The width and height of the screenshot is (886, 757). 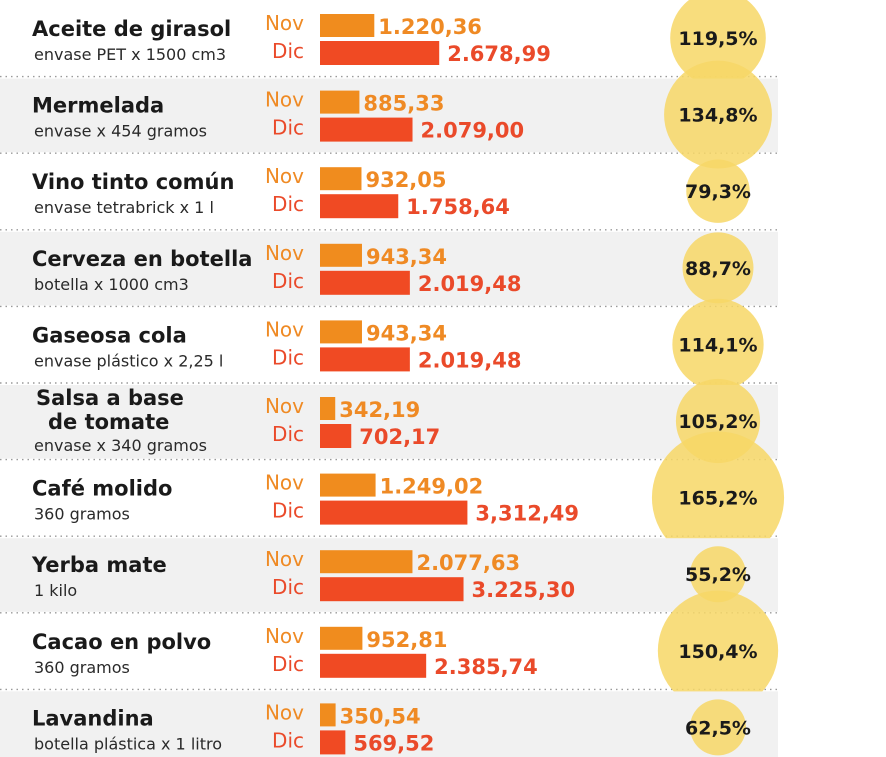 I want to click on product-name: Aceite de girasol, so click(x=131, y=29).